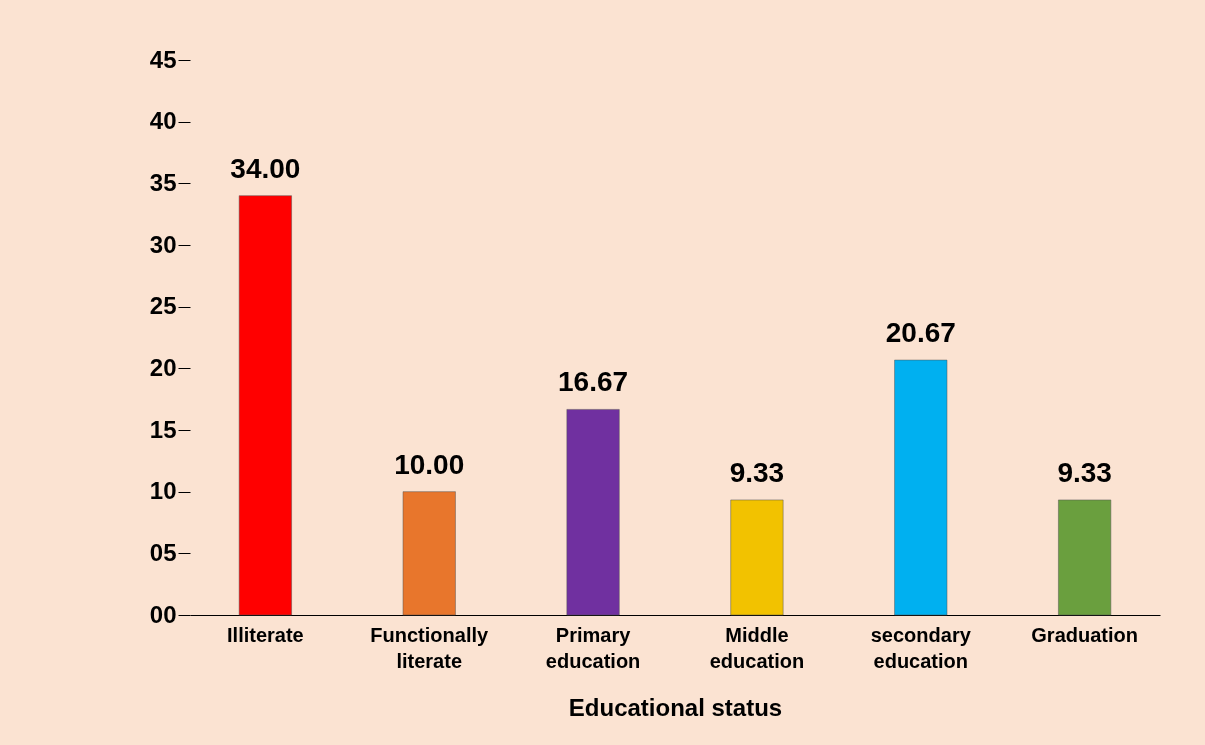 The width and height of the screenshot is (1205, 745). I want to click on y-tick-label: 15, so click(163, 429).